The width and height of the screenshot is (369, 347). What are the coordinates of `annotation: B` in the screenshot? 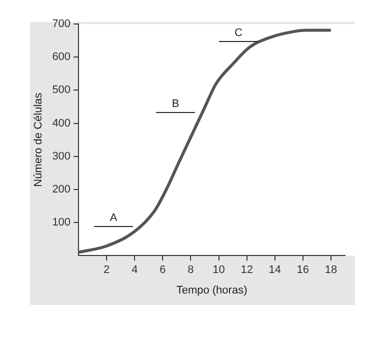 It's located at (176, 104).